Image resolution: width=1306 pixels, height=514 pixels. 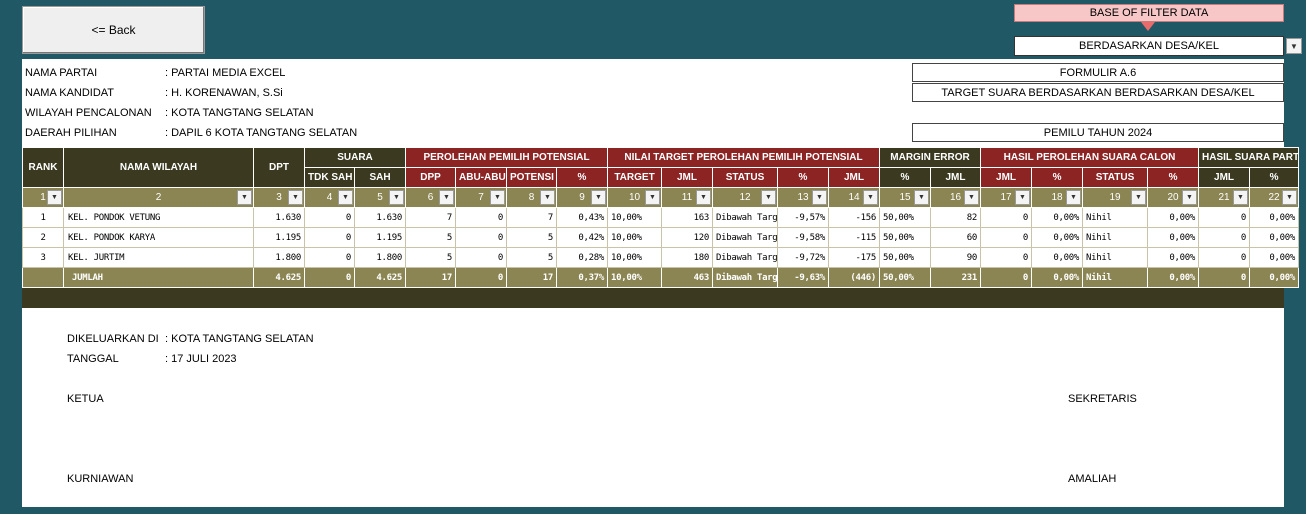 What do you see at coordinates (582, 257) in the screenshot?
I see `table-cell: 0,28%` at bounding box center [582, 257].